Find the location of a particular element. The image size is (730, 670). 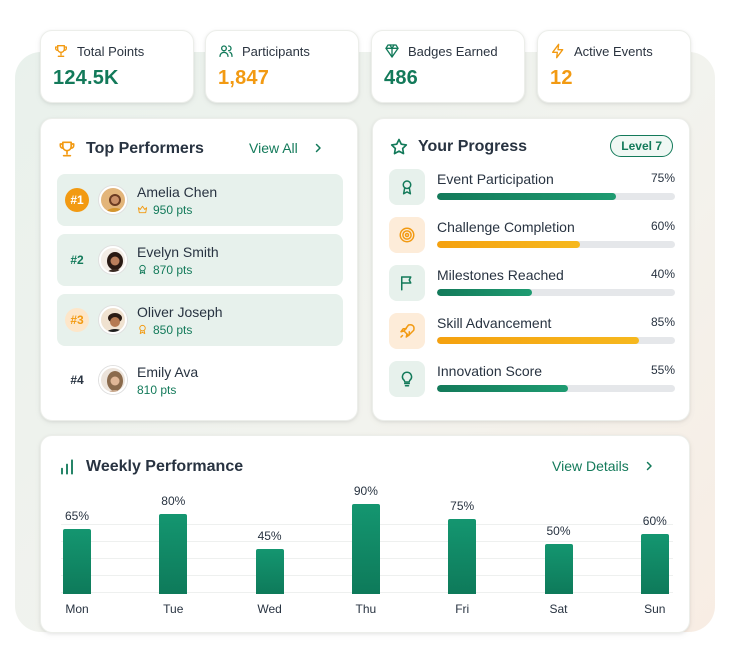

chart-value-label: 80% is located at coordinates (173, 501).